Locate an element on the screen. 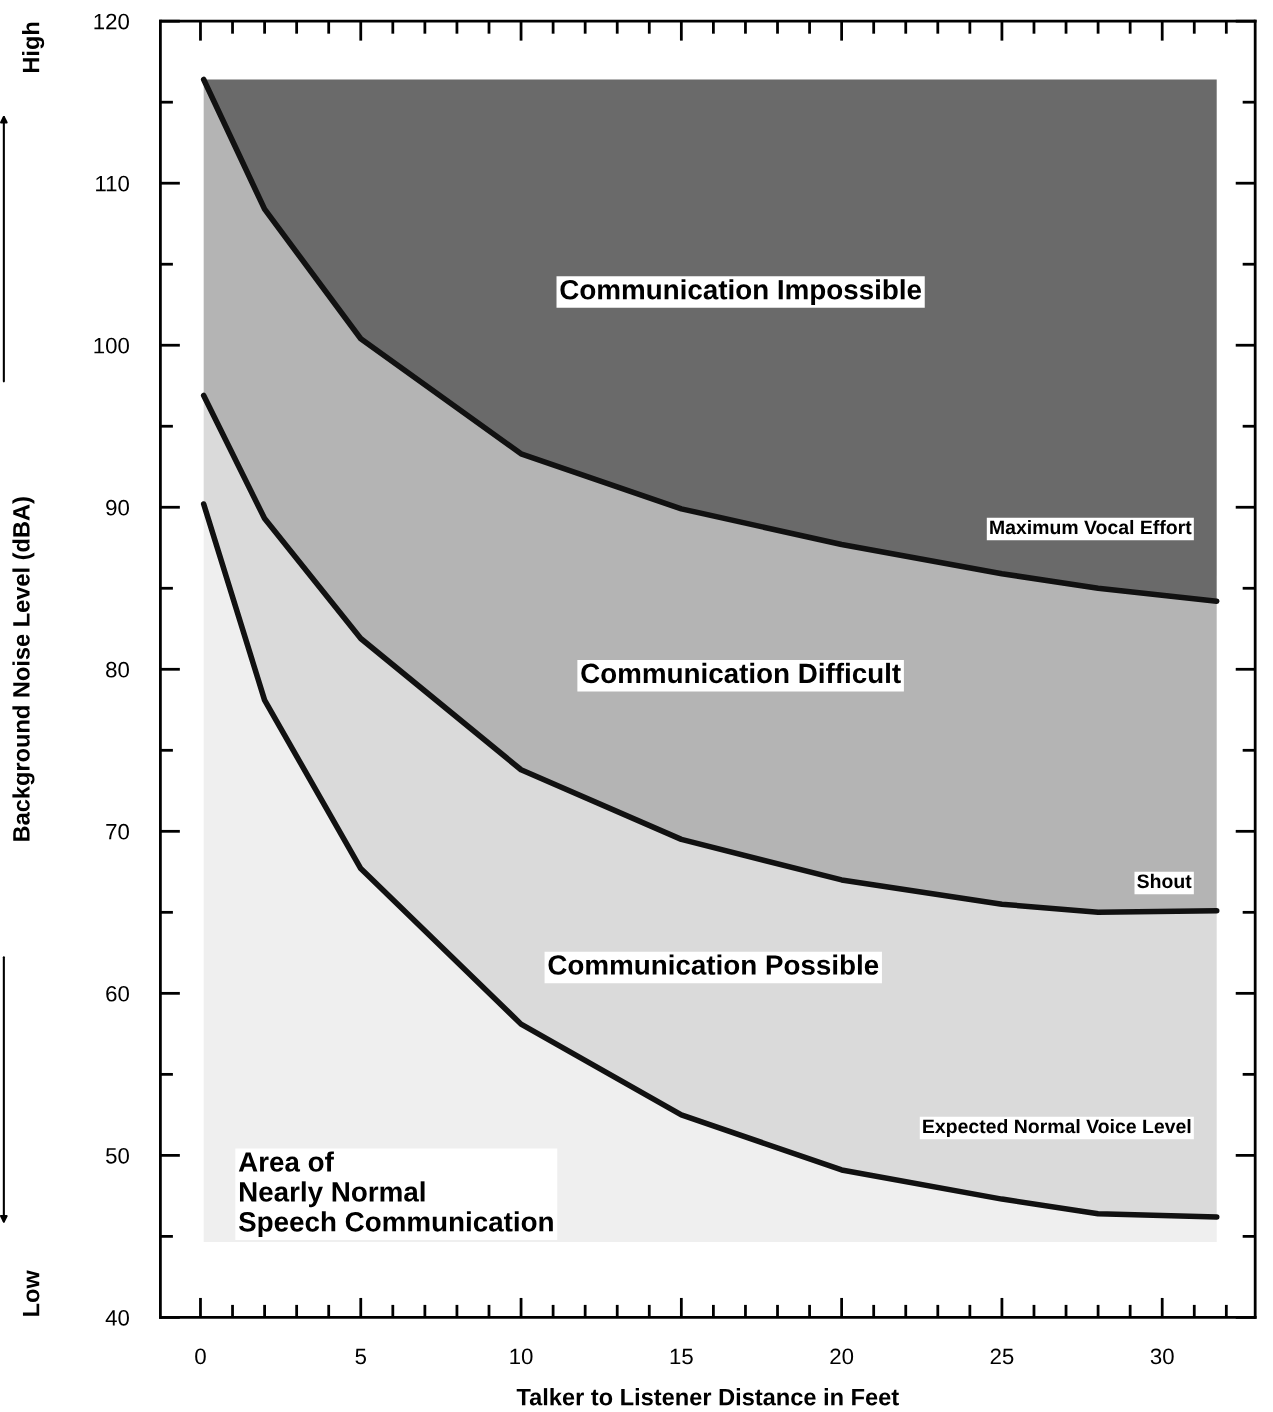 This screenshot has width=1273, height=1412. y-tick-label: 70 is located at coordinates (117, 831).